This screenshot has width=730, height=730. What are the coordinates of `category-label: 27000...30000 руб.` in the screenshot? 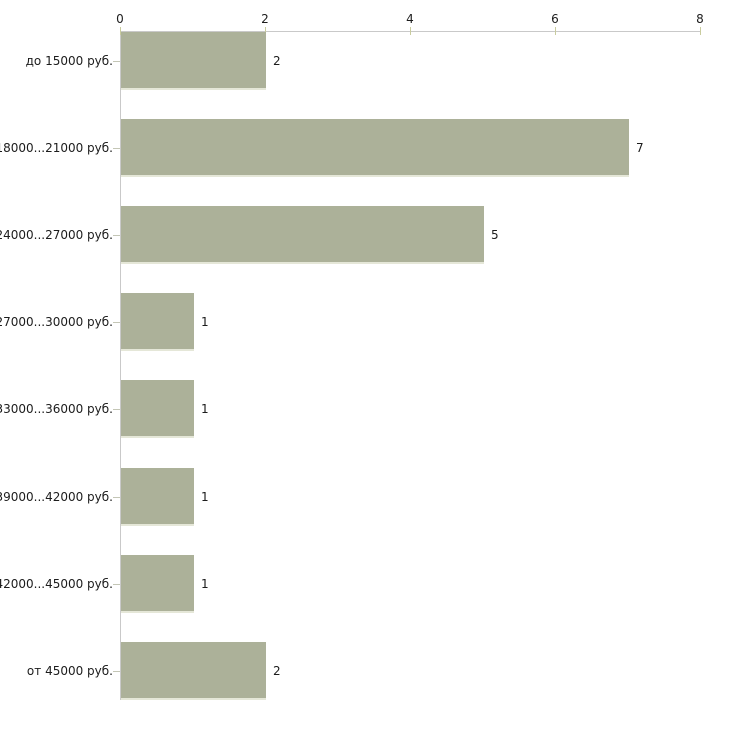 It's located at (56, 322).